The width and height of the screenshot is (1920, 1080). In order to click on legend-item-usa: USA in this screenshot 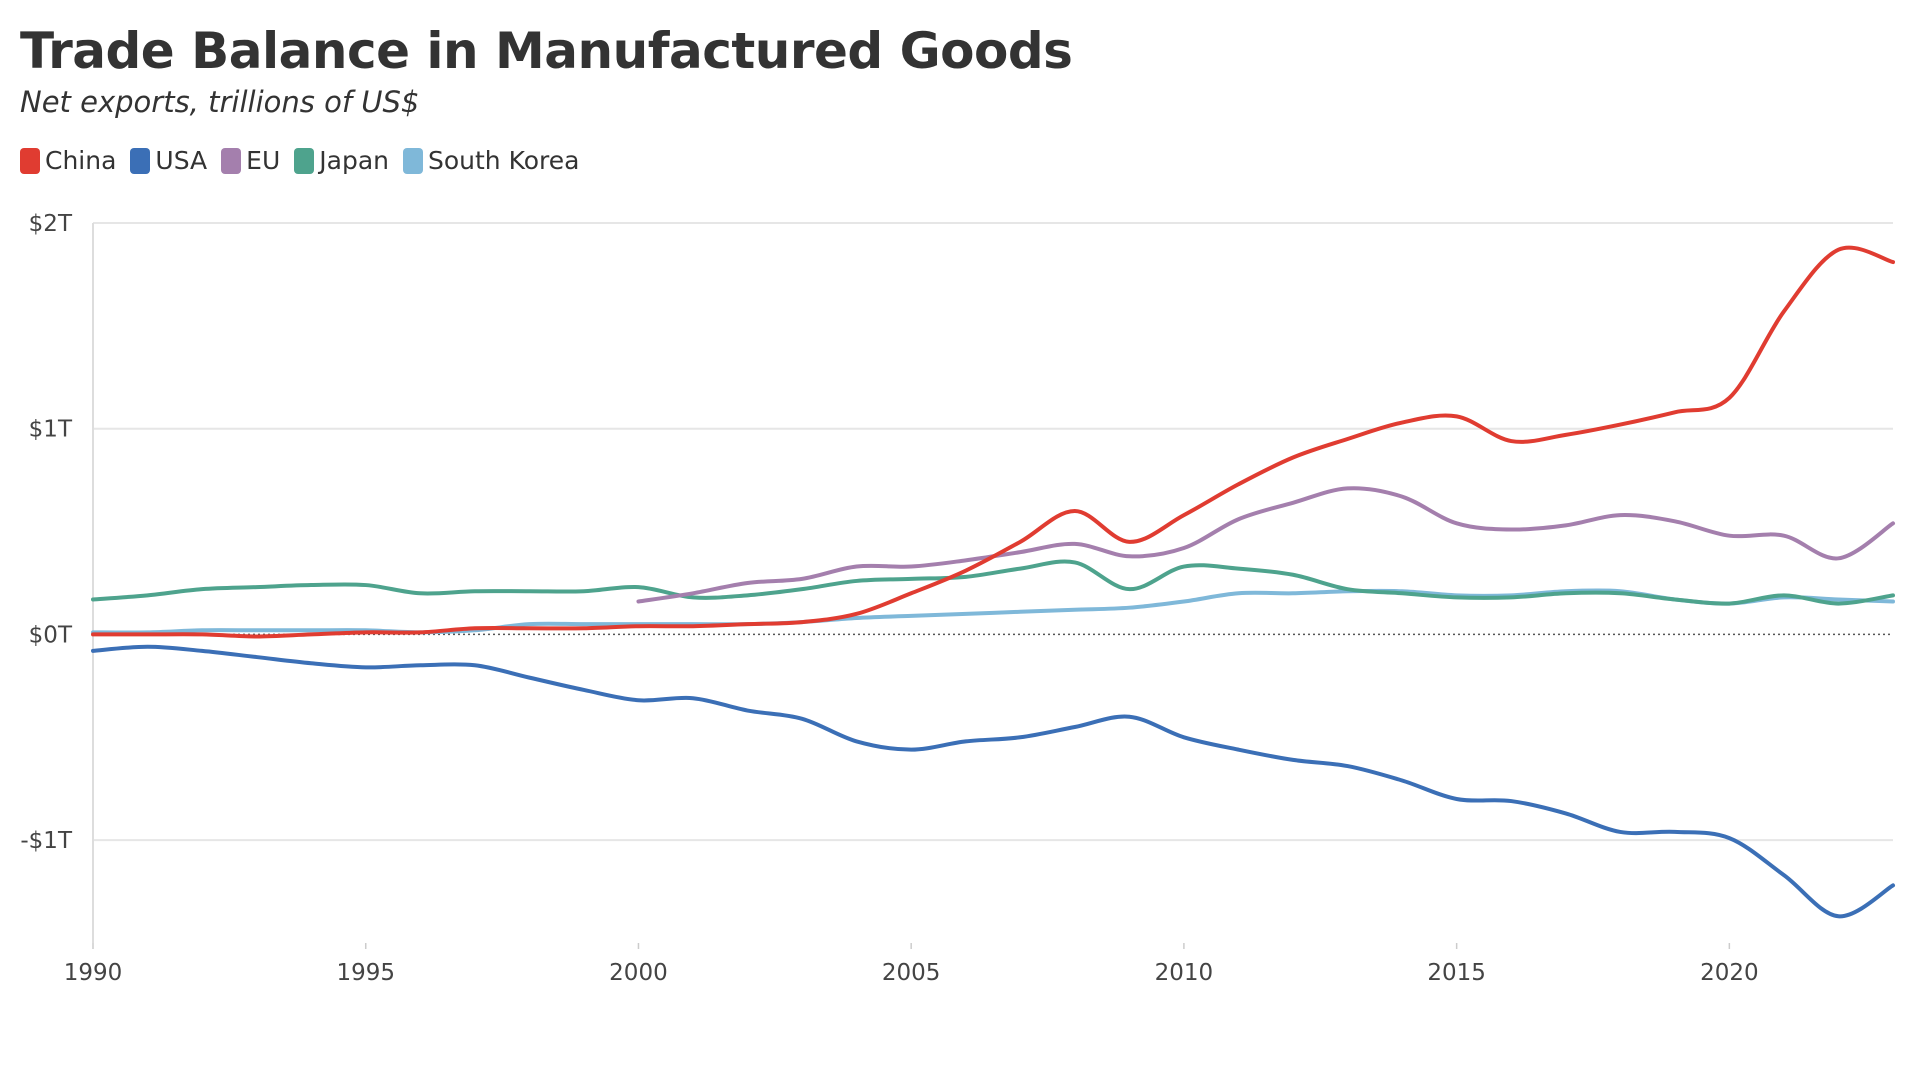, I will do `click(168, 160)`.